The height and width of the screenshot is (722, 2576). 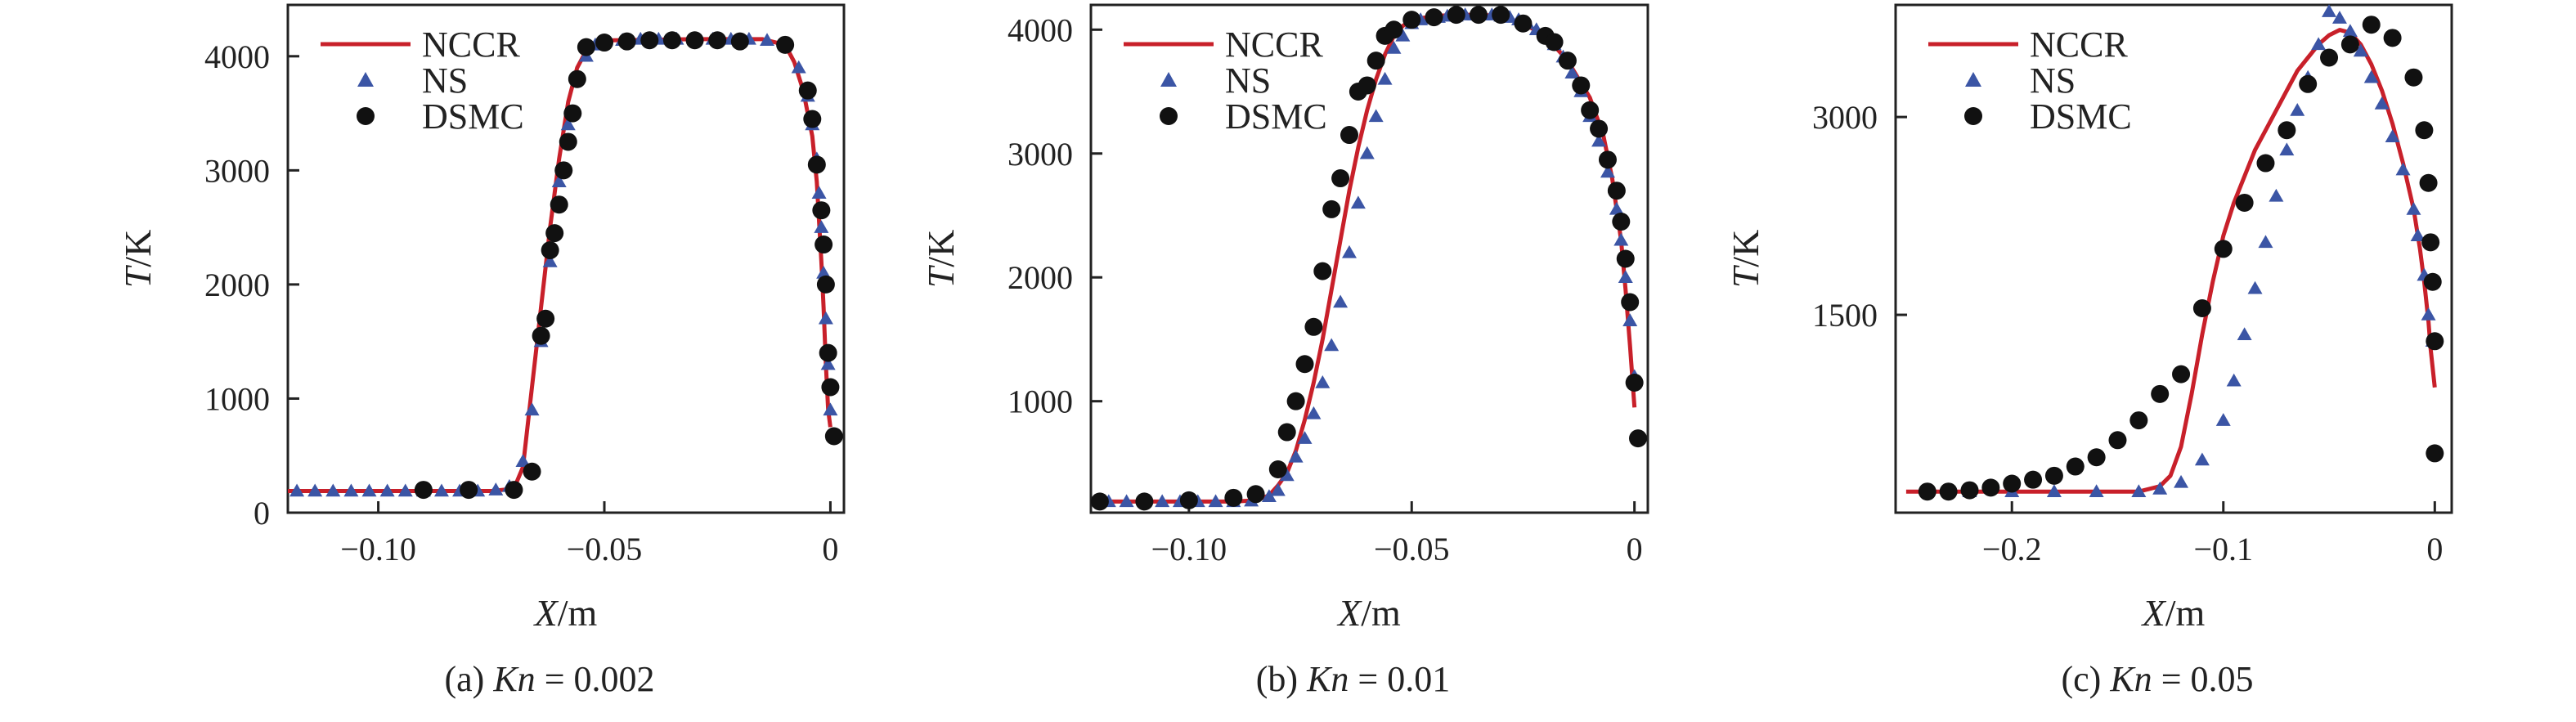 I want to click on caption-value: = 0.002, so click(x=596, y=679).